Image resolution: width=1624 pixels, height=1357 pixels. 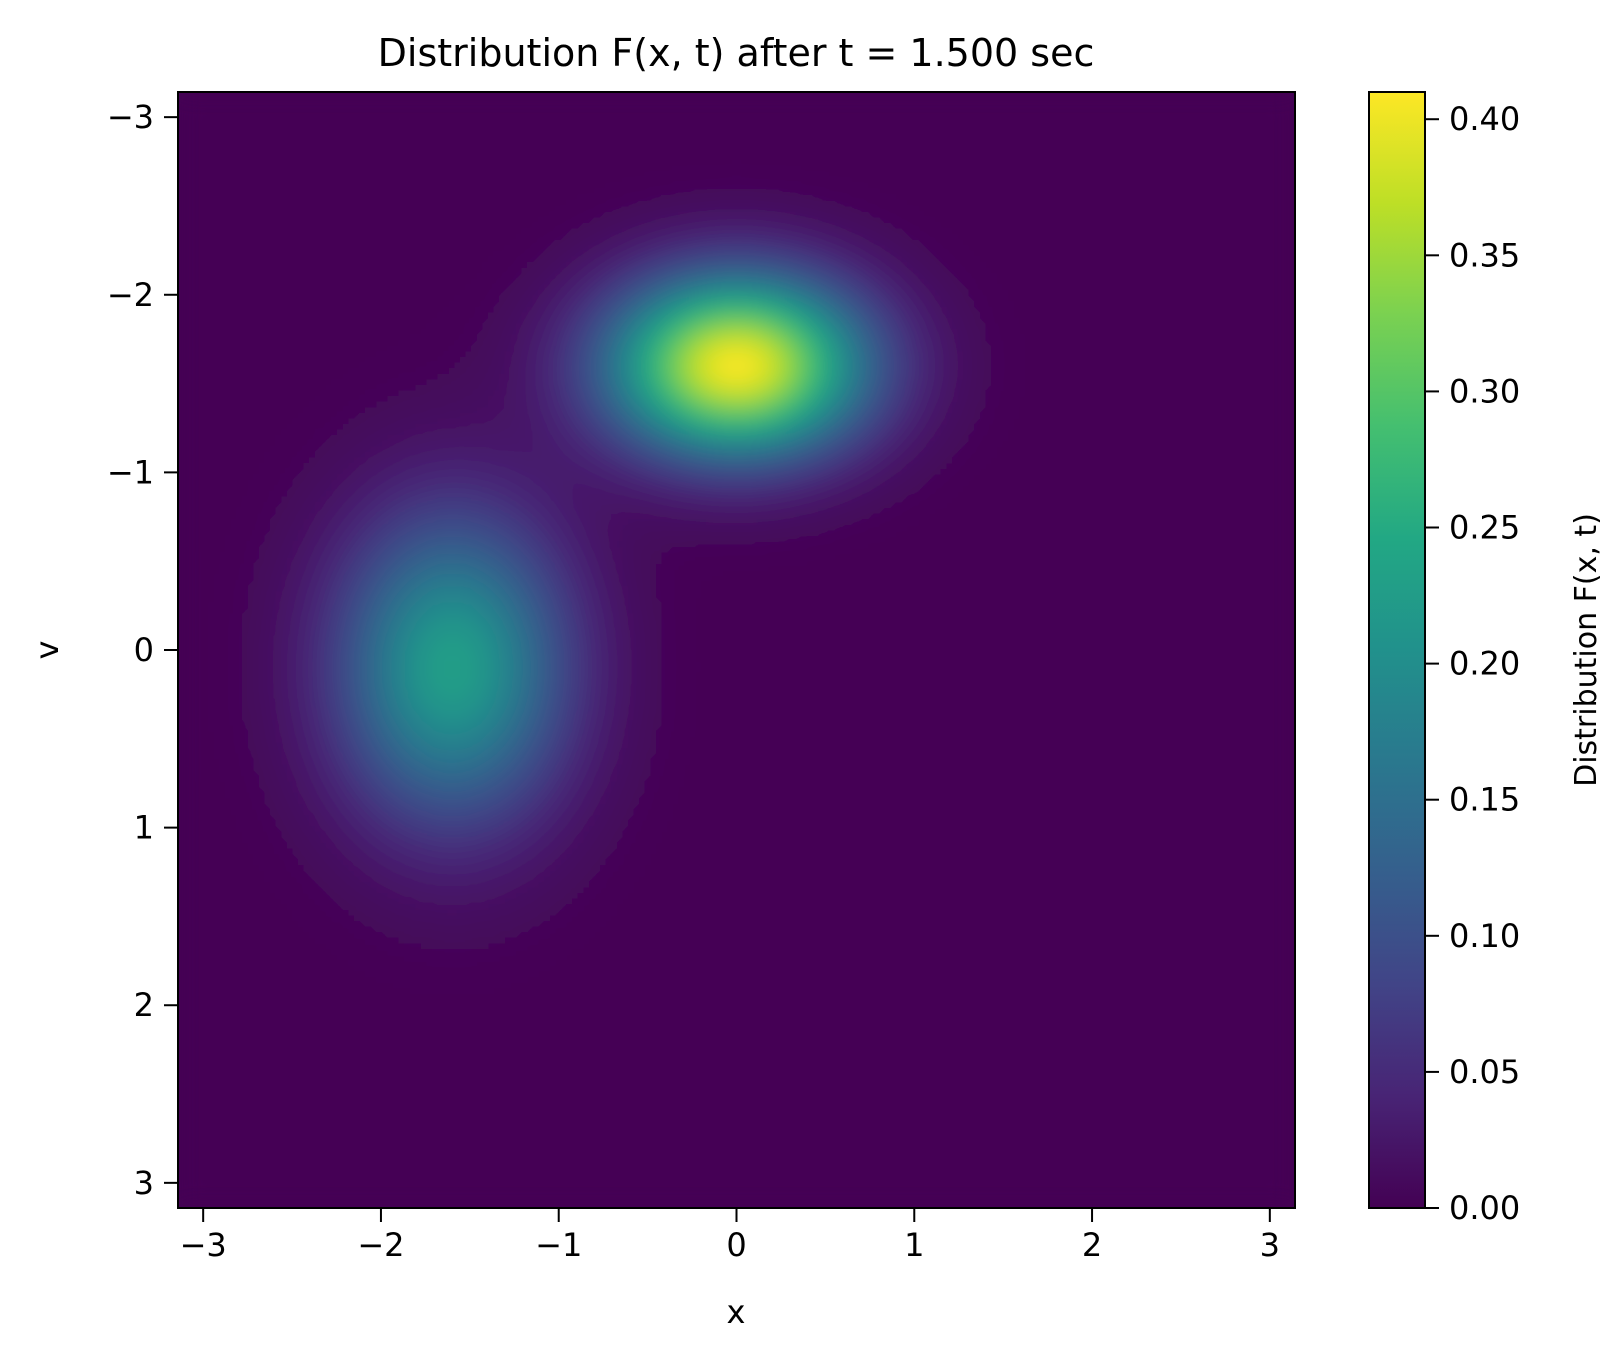 I want to click on colorbar-label: Distribution F(x, t), so click(x=1586, y=650).